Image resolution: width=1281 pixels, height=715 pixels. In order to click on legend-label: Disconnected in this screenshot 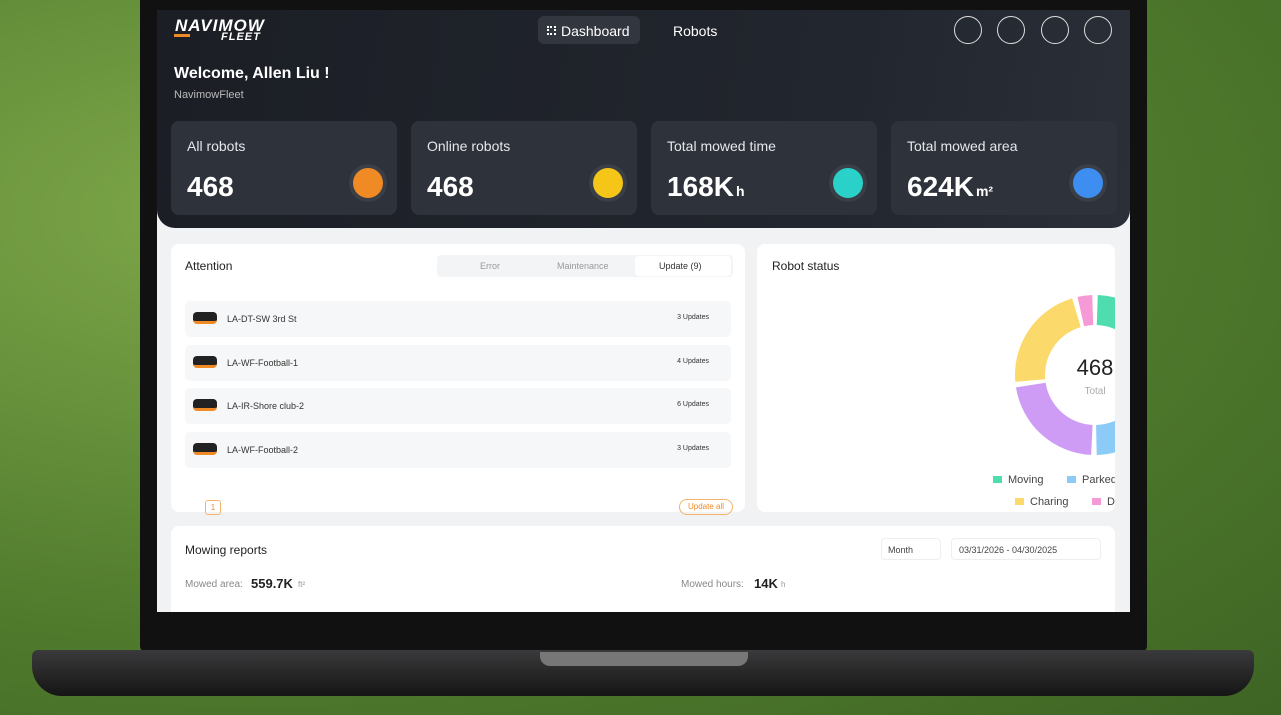, I will do `click(1111, 502)`.